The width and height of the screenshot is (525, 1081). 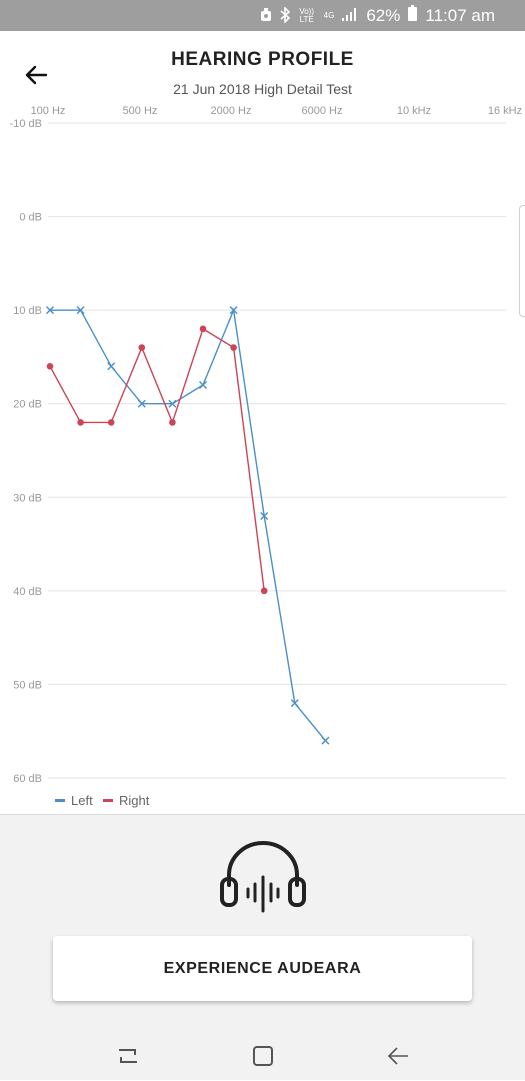 What do you see at coordinates (48, 111) in the screenshot?
I see `x-tick-label: 100 Hz` at bounding box center [48, 111].